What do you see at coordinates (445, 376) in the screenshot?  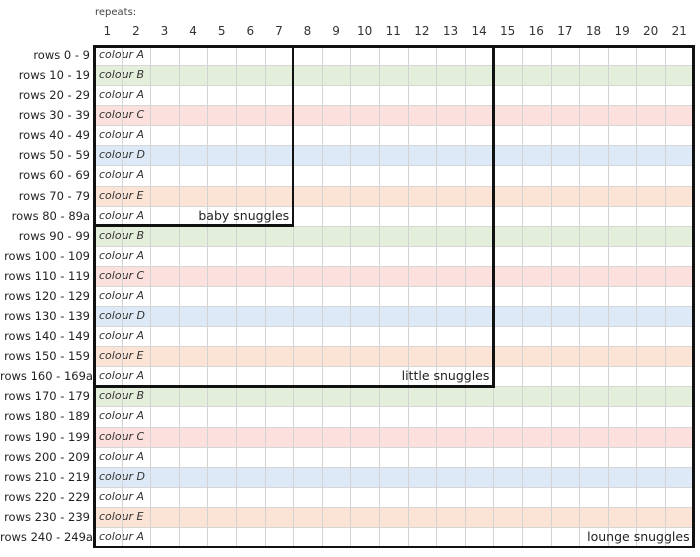 I see `section-label: little snuggles` at bounding box center [445, 376].